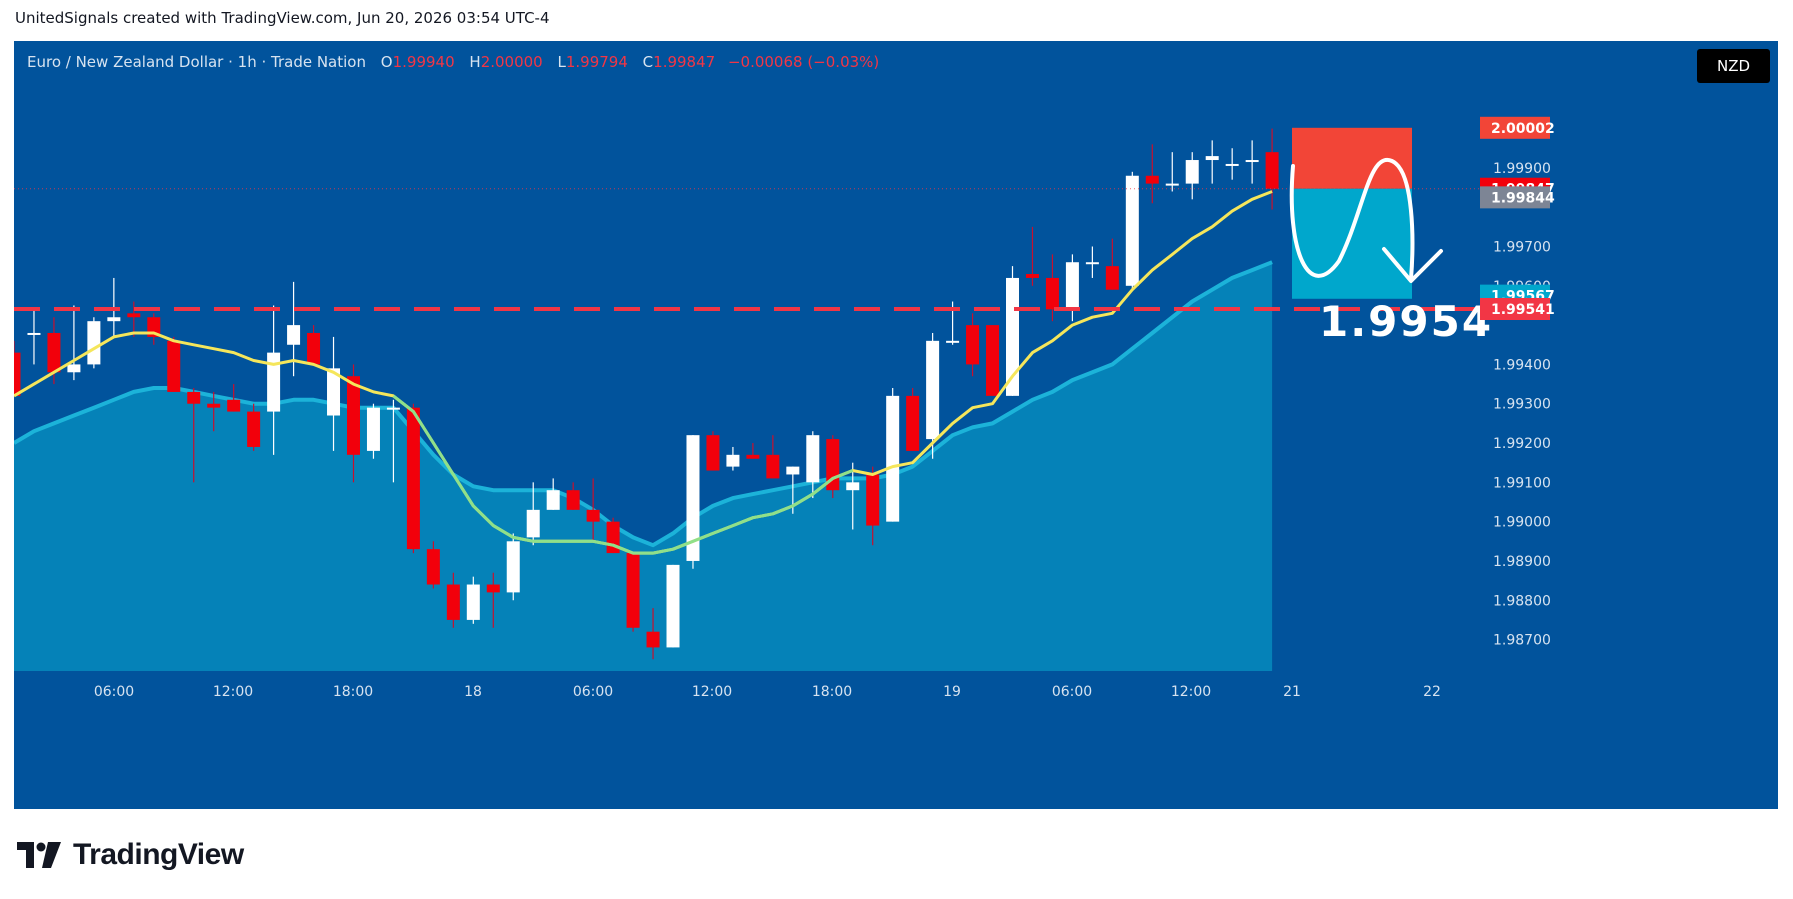 The height and width of the screenshot is (899, 1793). I want to click on y-tick-label: 1.98700, so click(1522, 641).